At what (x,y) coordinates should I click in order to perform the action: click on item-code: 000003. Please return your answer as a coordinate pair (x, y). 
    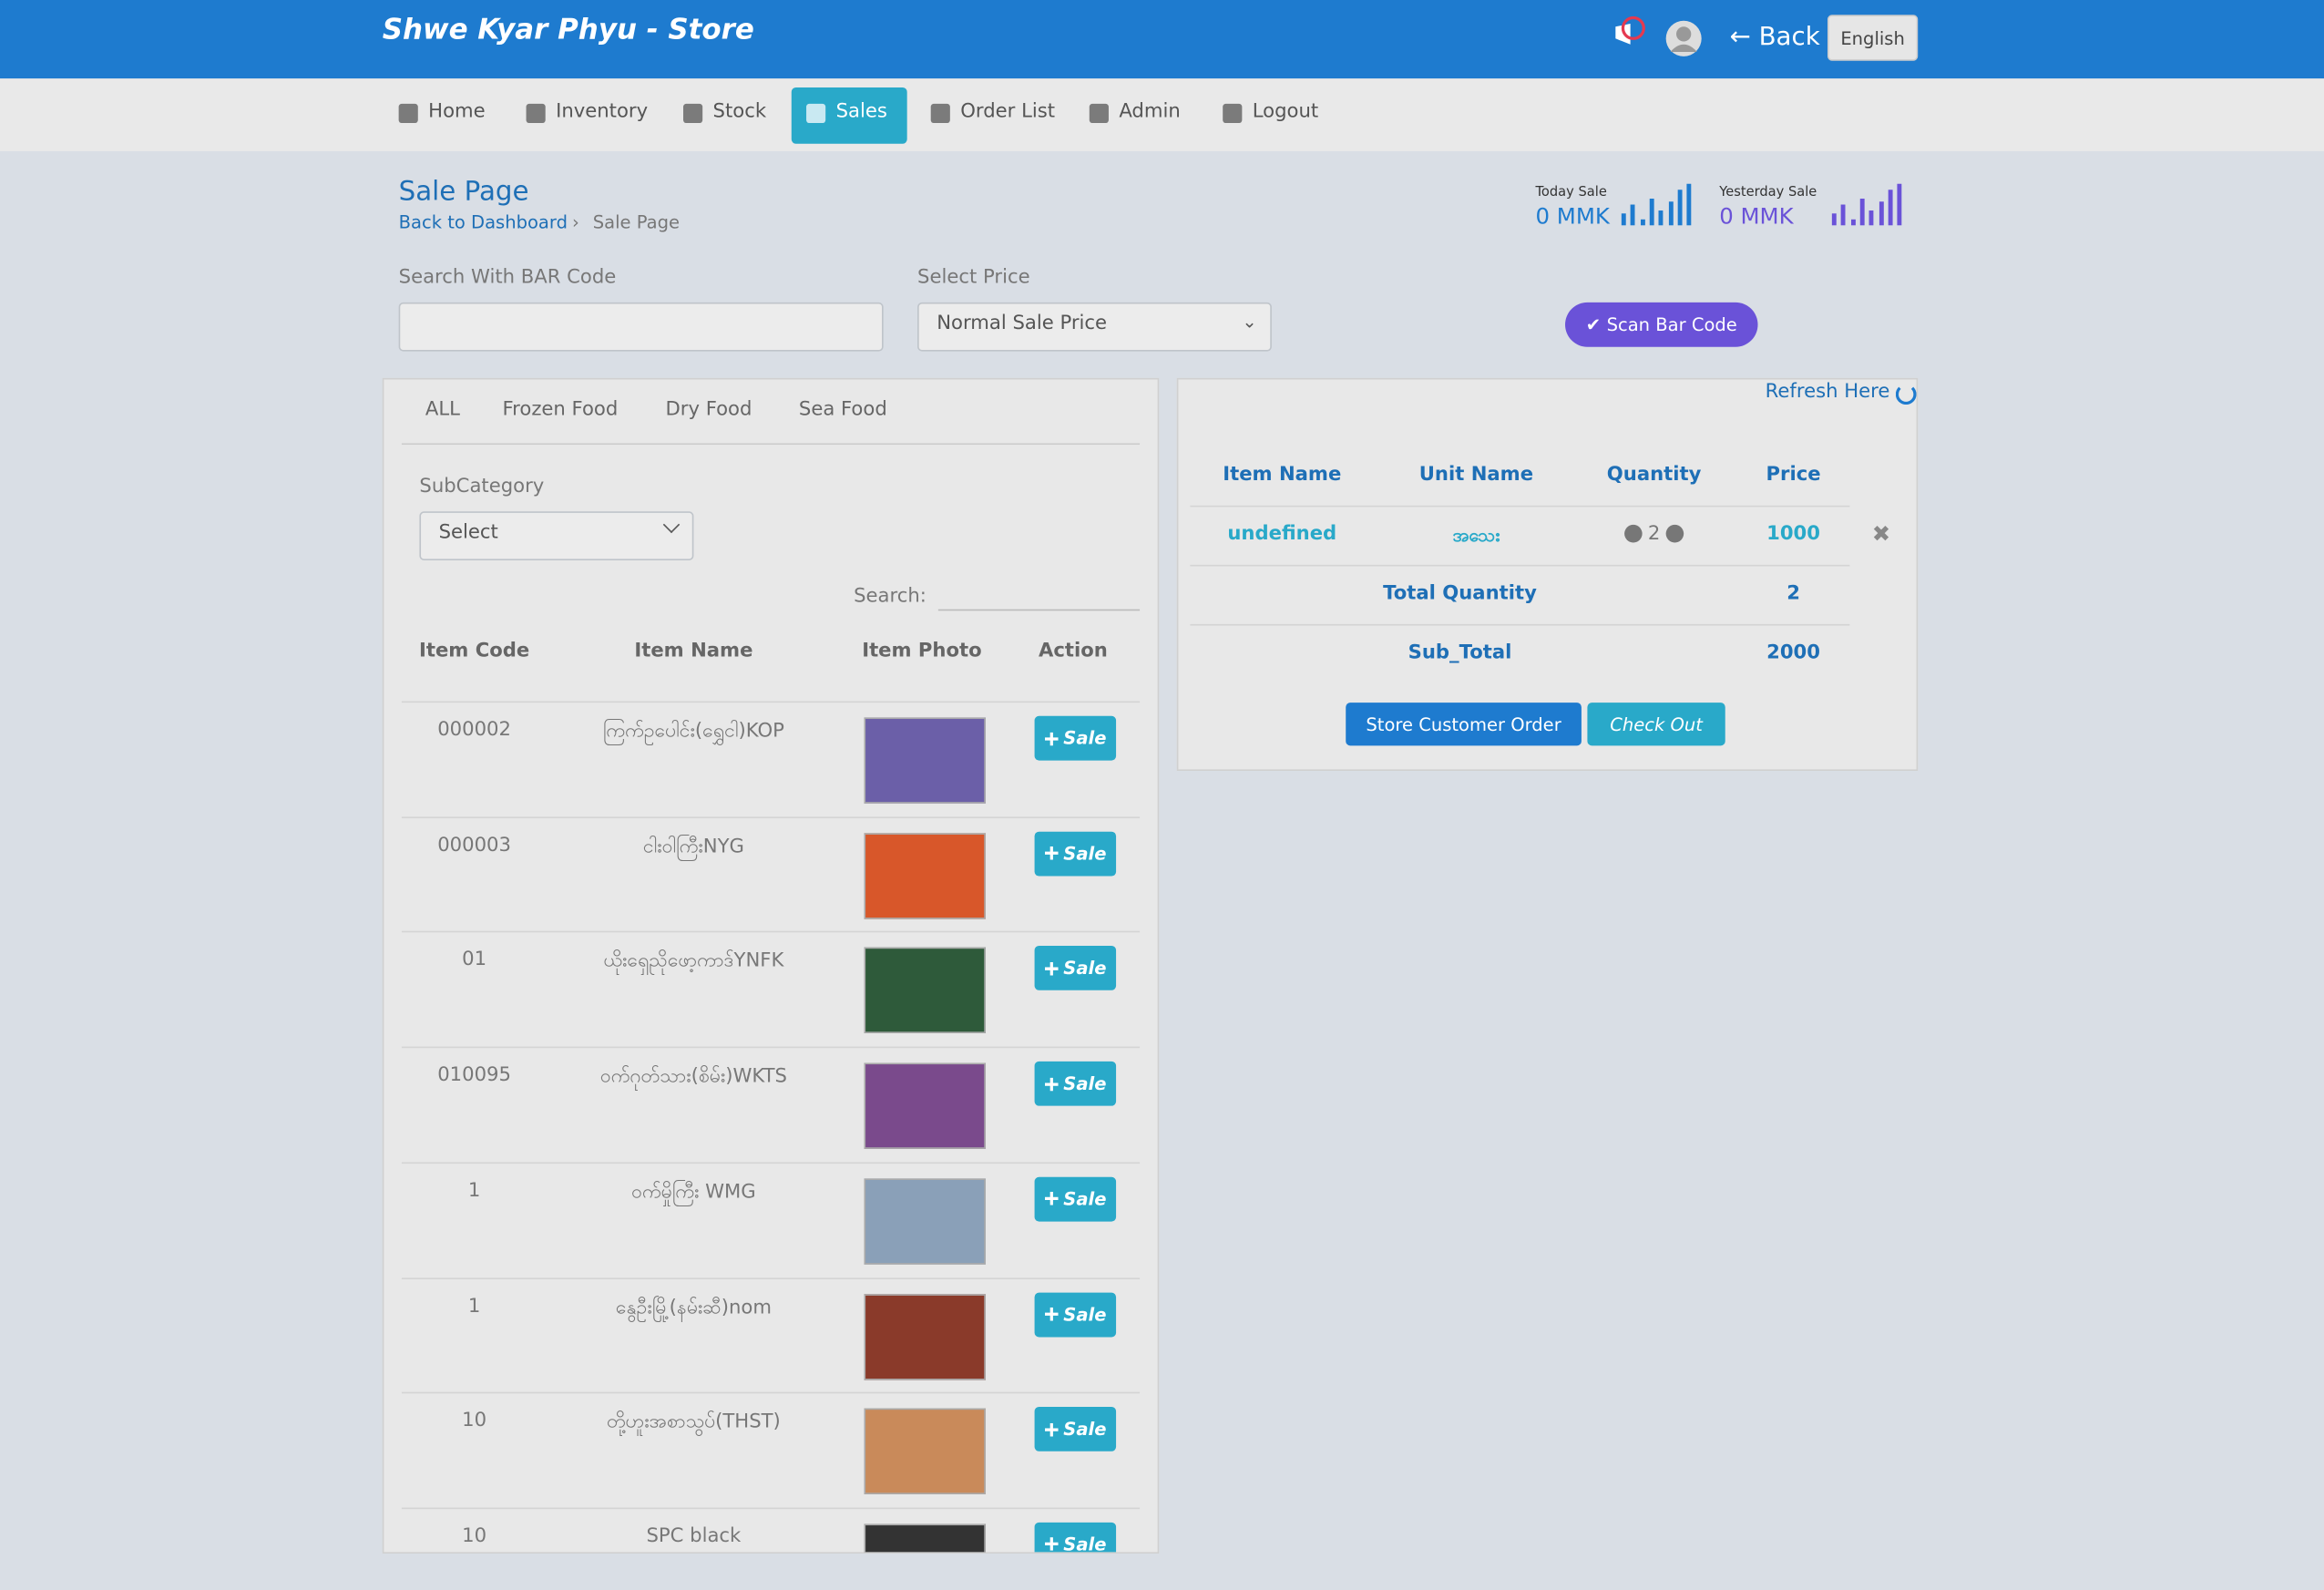
    Looking at the image, I should click on (474, 845).